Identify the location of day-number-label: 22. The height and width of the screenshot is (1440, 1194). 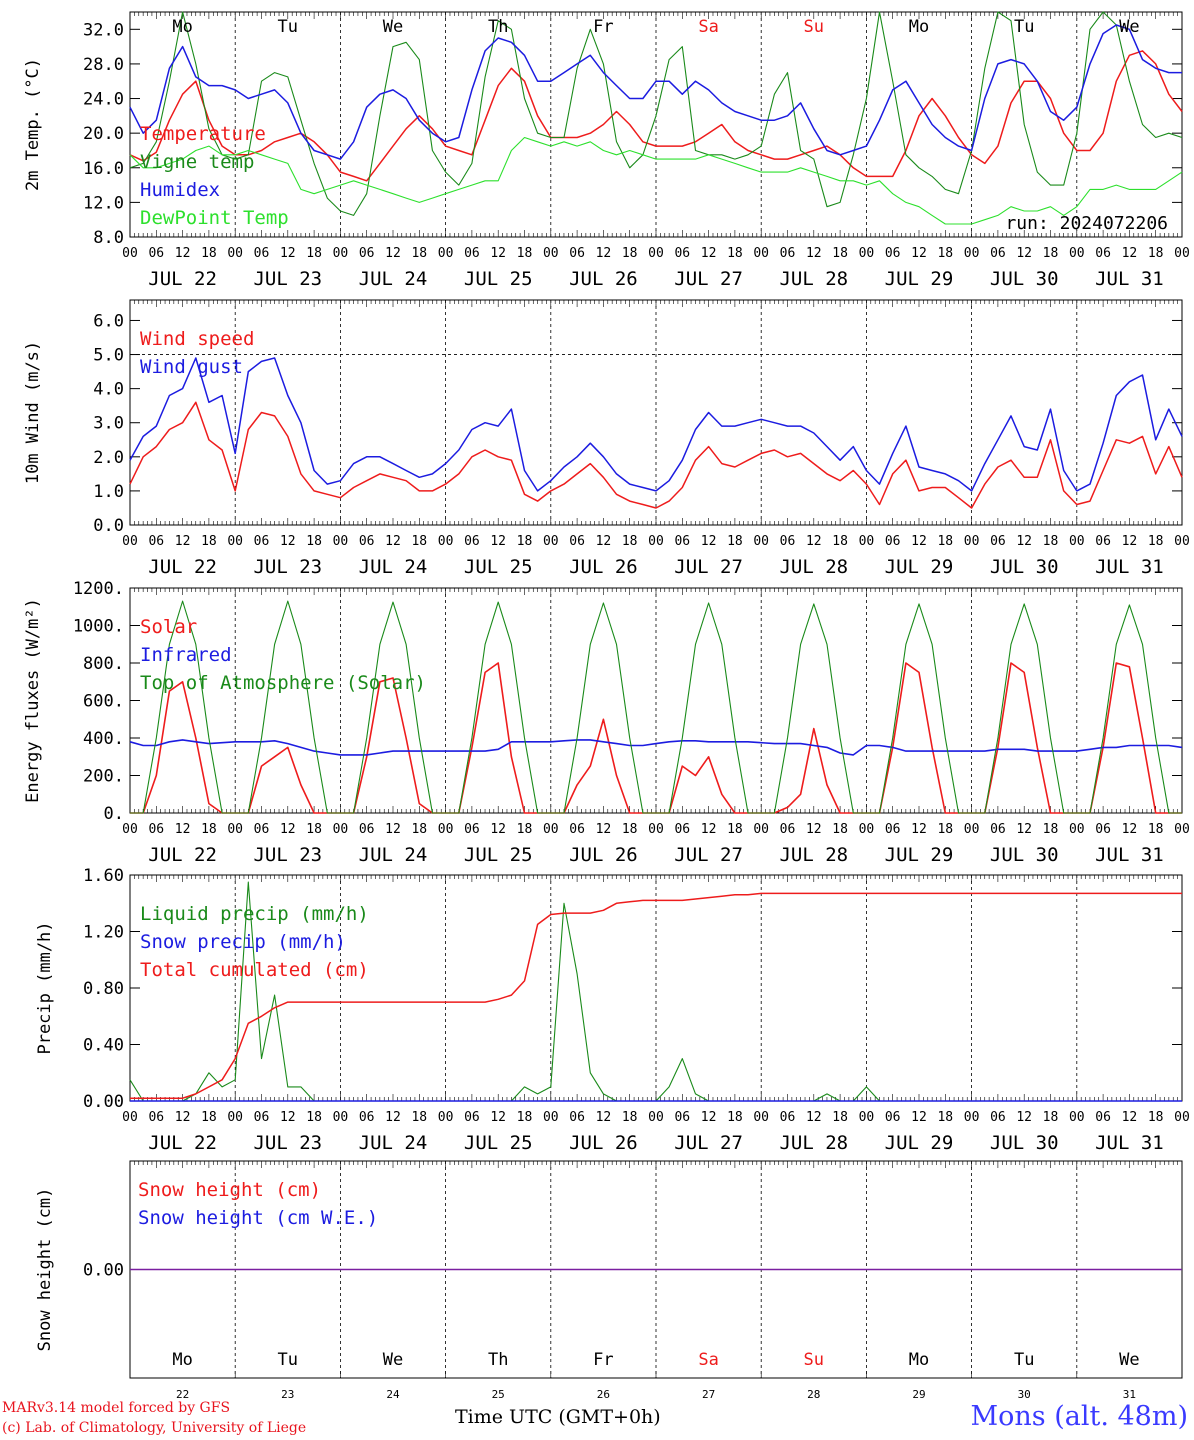
(182, 1394).